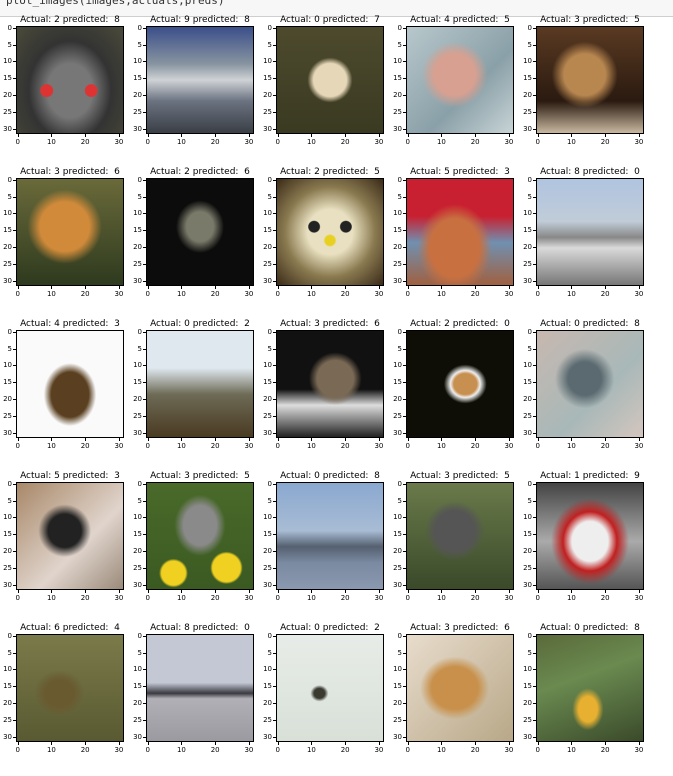 The image size is (673, 776). What do you see at coordinates (70, 476) in the screenshot?
I see `subplot-title: Actual: 5 predicted: 3` at bounding box center [70, 476].